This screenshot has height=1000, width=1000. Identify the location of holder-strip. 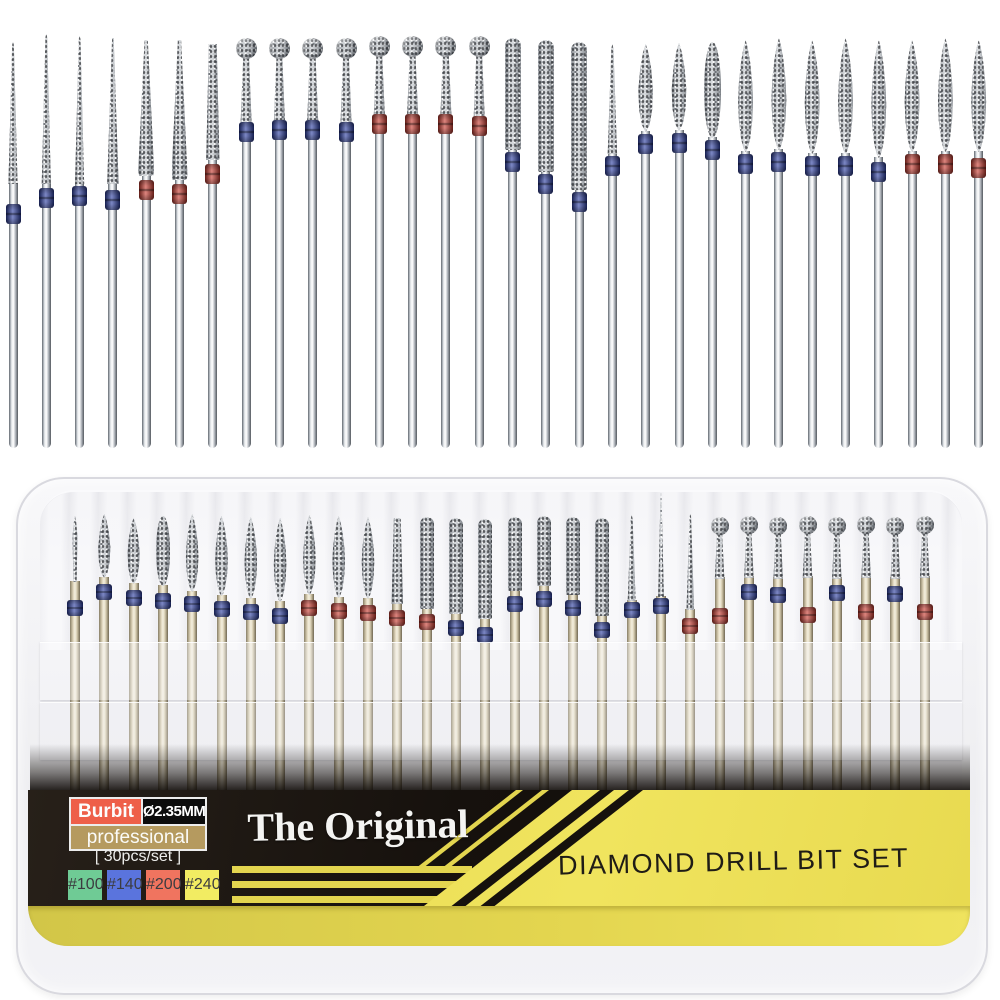
(501, 671).